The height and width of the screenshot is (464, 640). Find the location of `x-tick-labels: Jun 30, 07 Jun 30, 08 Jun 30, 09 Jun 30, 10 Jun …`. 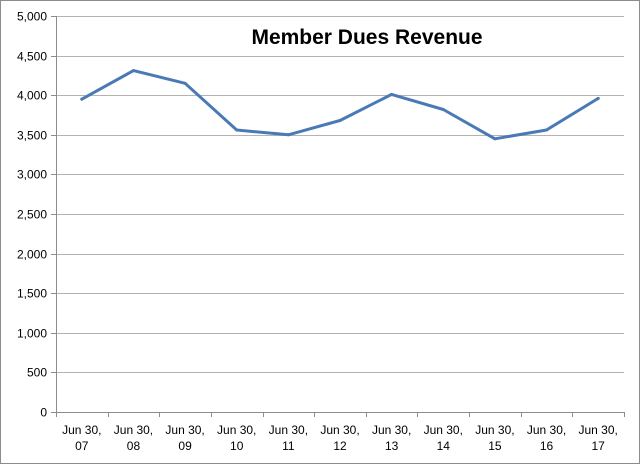

x-tick-labels: Jun 30, 07 Jun 30, 08 Jun 30, 09 Jun 30, 10 Jun … is located at coordinates (340, 438).